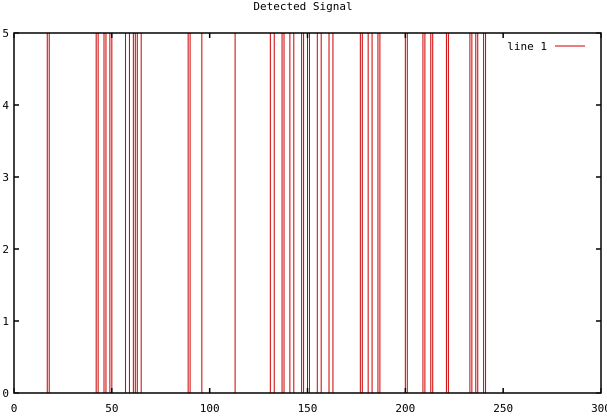  Describe the element at coordinates (503, 408) in the screenshot. I see `x-tick-label: 250` at that location.